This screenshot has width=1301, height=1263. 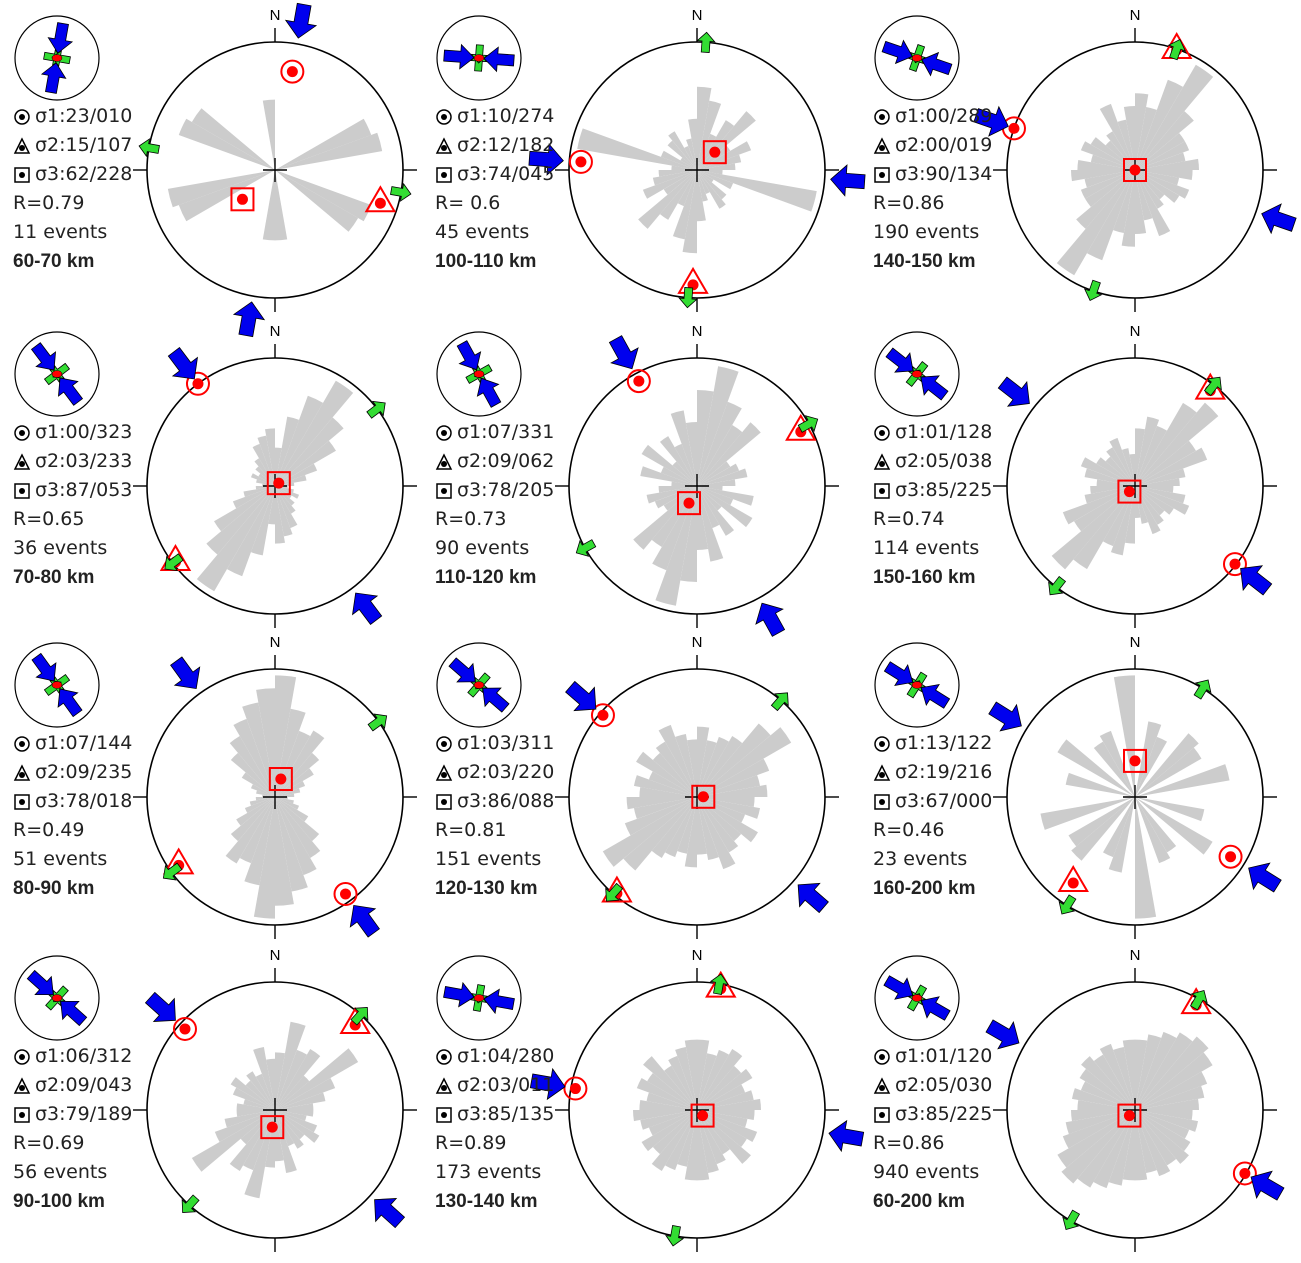 What do you see at coordinates (380, 203) in the screenshot?
I see `sigma2-dot` at bounding box center [380, 203].